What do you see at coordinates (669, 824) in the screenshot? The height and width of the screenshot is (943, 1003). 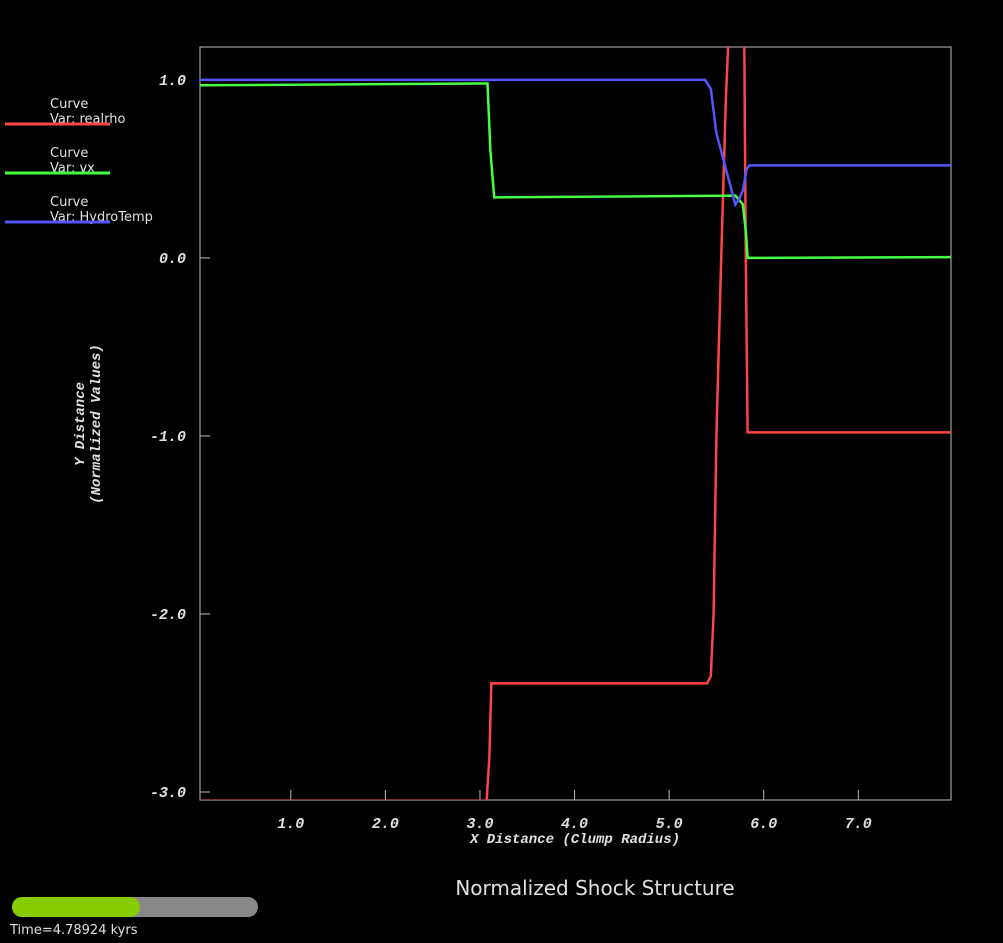 I see `x-tick-label: 5.0` at bounding box center [669, 824].